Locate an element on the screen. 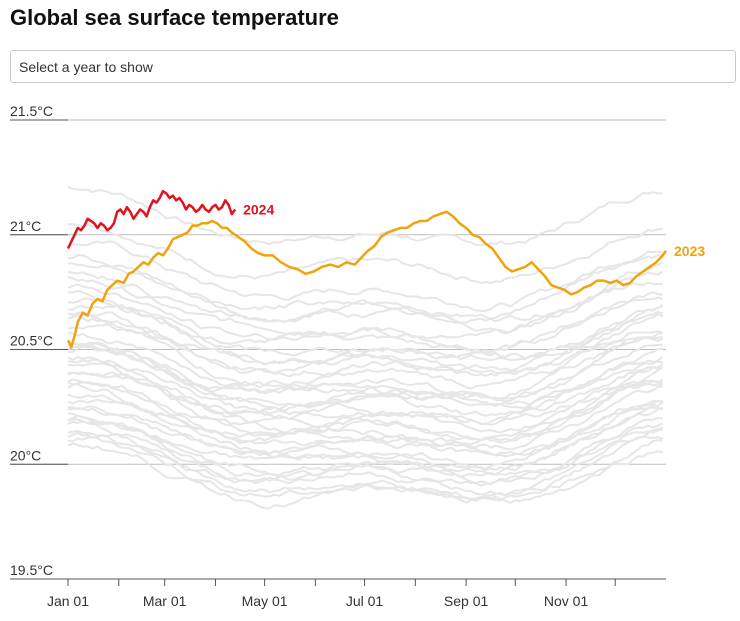 The height and width of the screenshot is (621, 740). y-tick-label: 20.5°C is located at coordinates (31, 341).